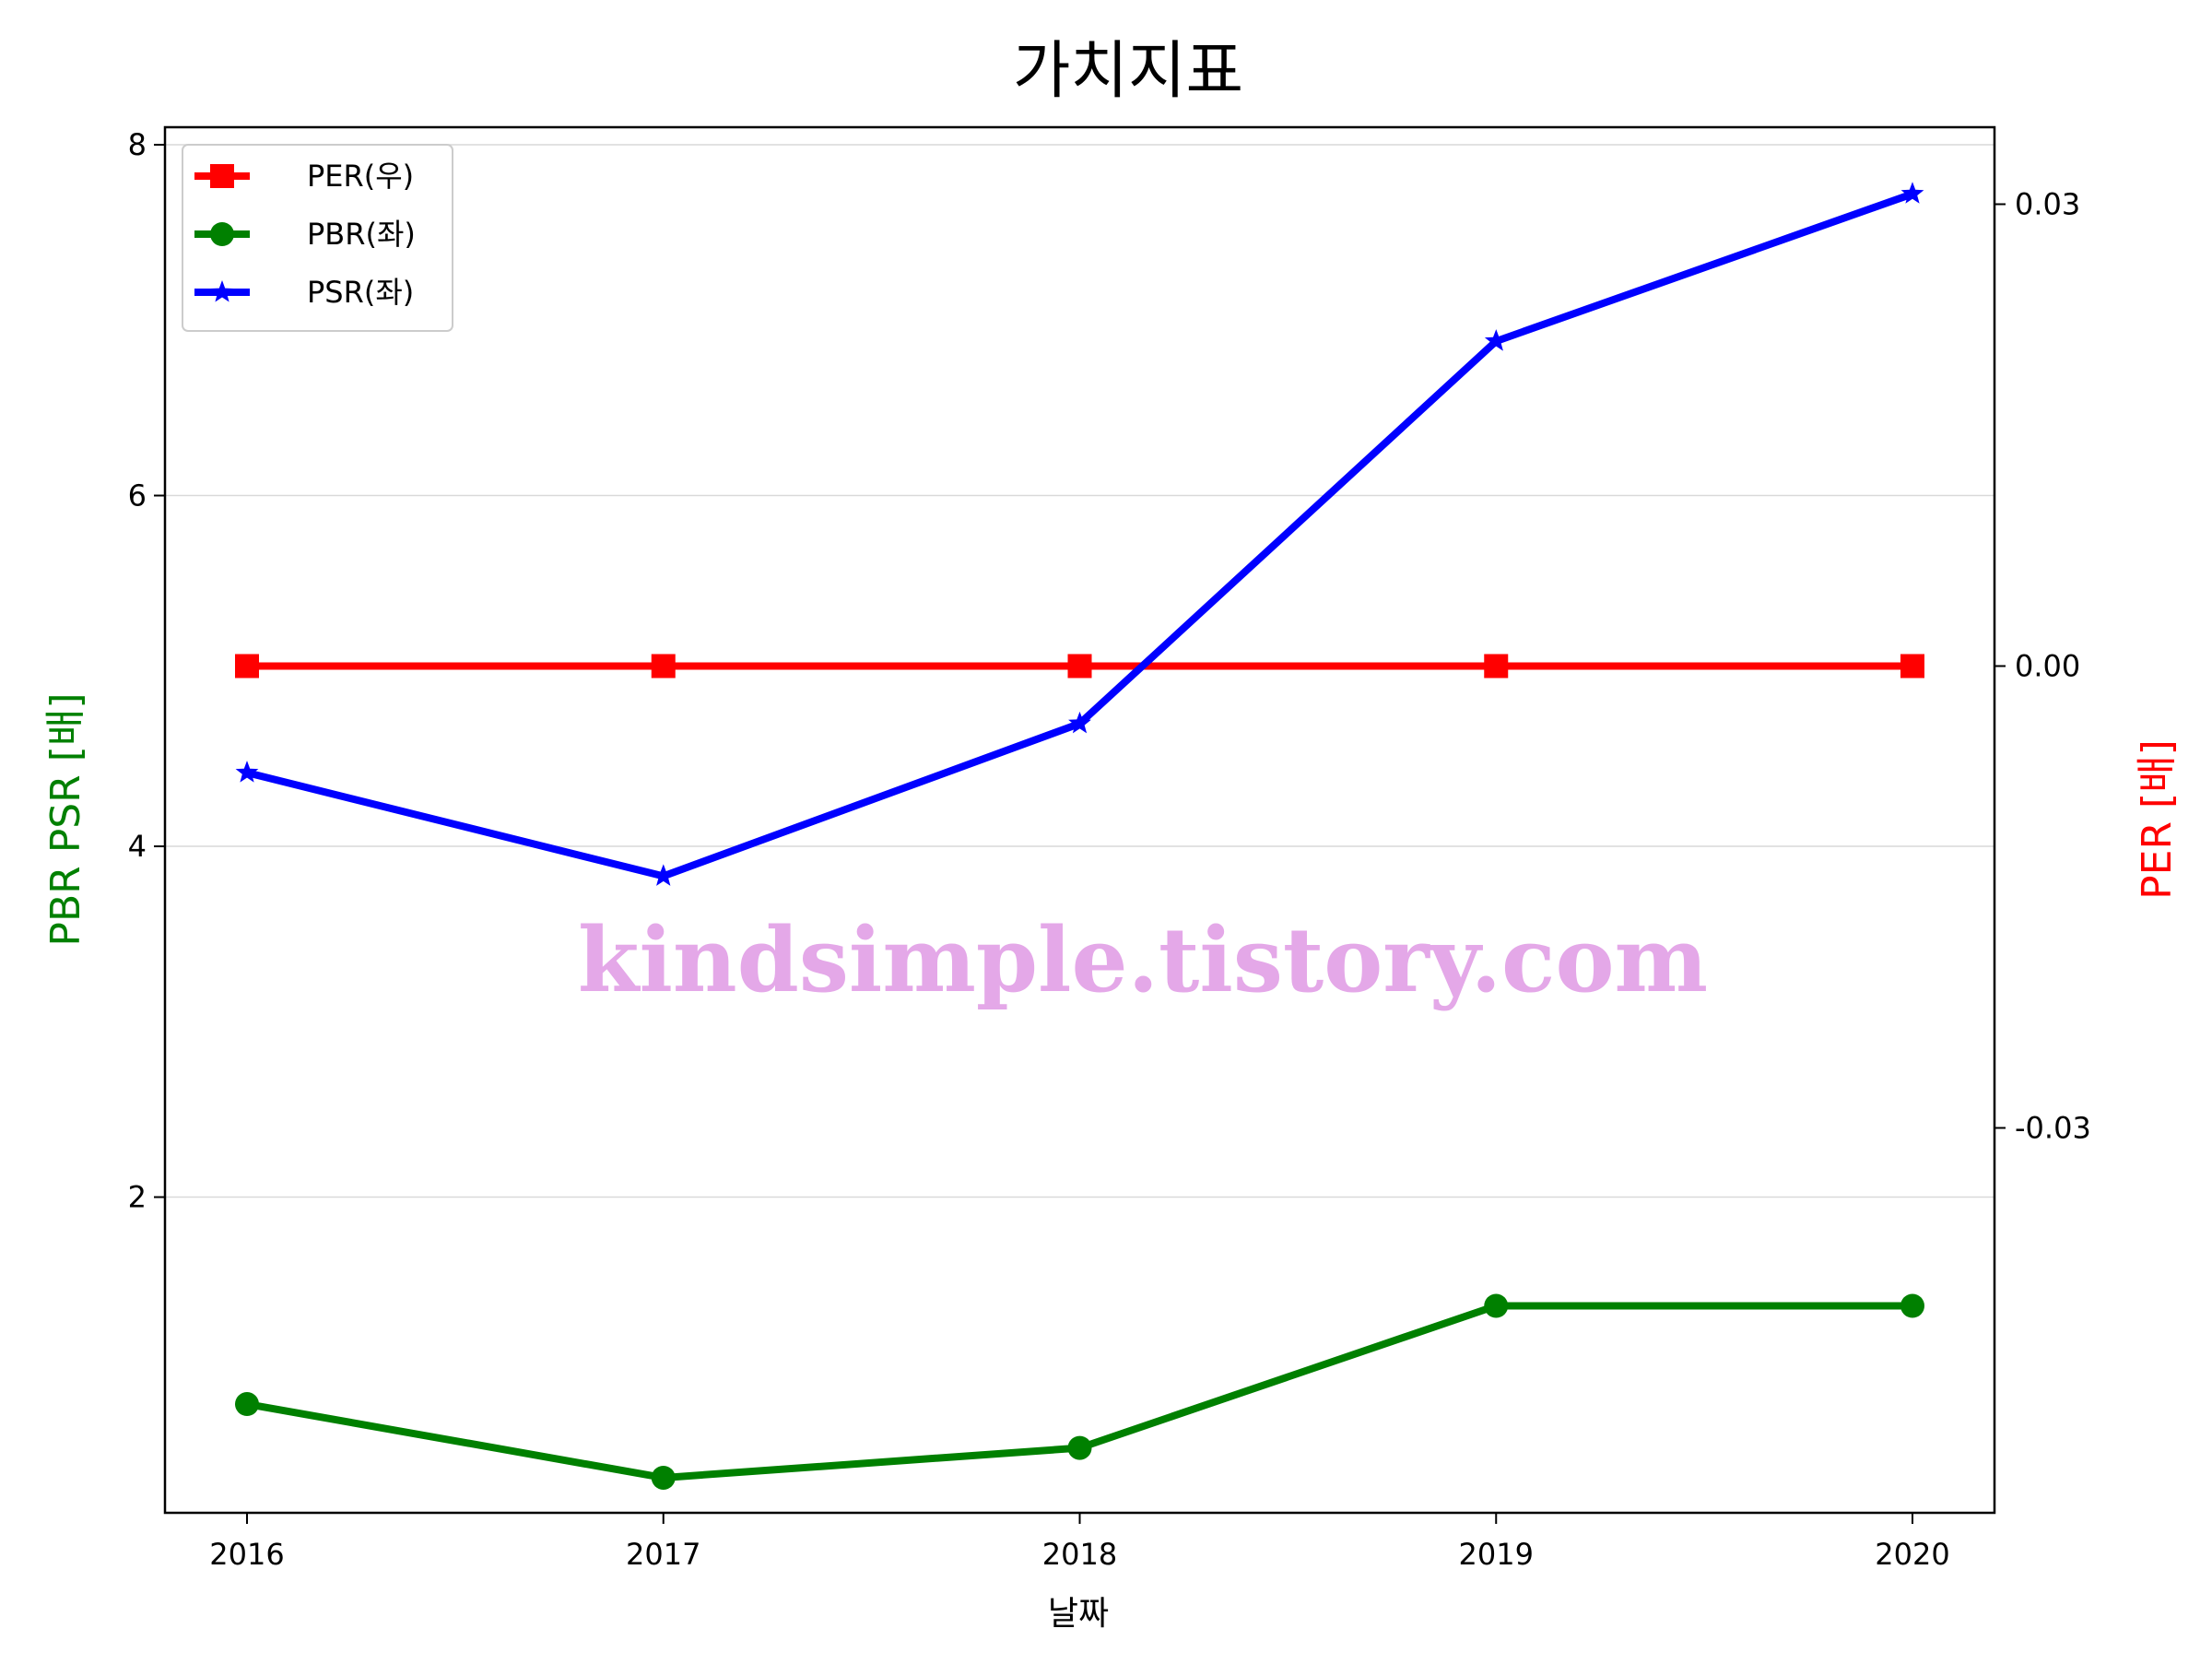 Image resolution: width=2212 pixels, height=1664 pixels. Describe the element at coordinates (360, 292) in the screenshot. I see `legend-label-psr: PSR(좌)` at that location.